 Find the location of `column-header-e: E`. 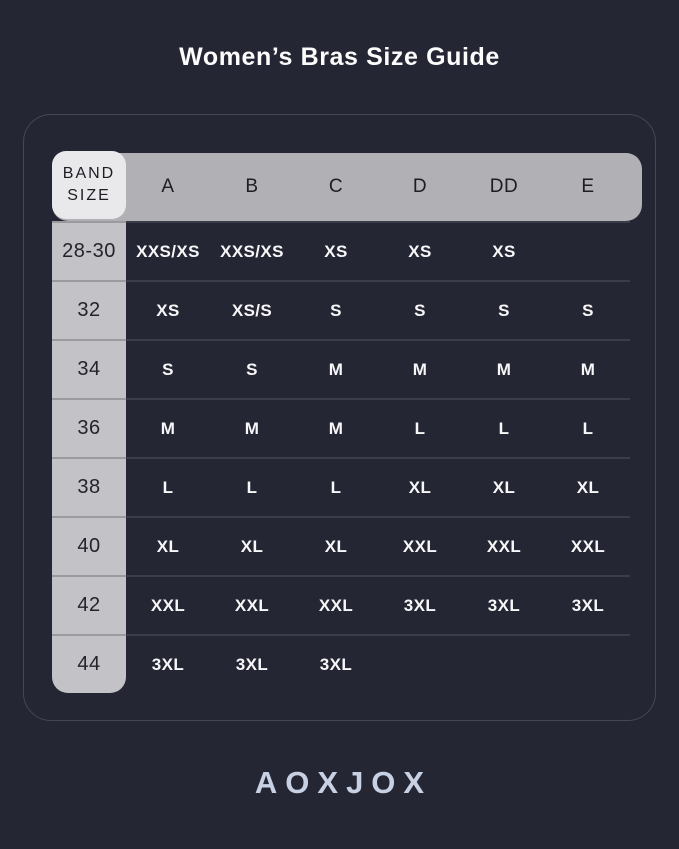

column-header-e: E is located at coordinates (588, 186).